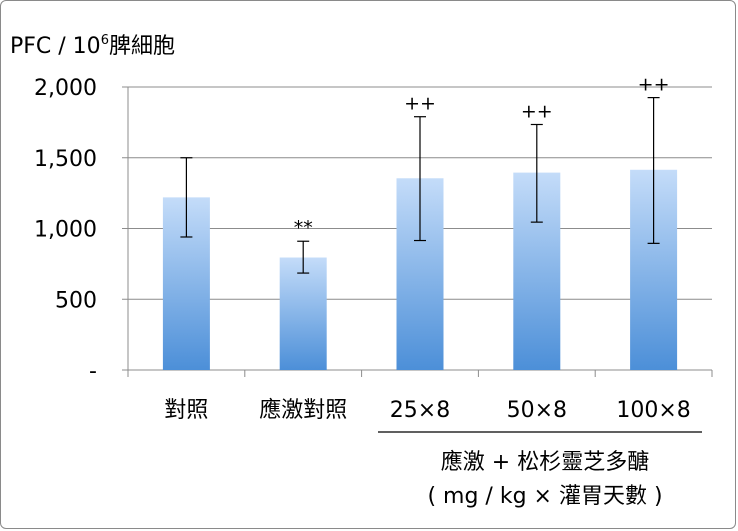 The width and height of the screenshot is (738, 531). Describe the element at coordinates (303, 228) in the screenshot. I see `annotation-1: **` at that location.